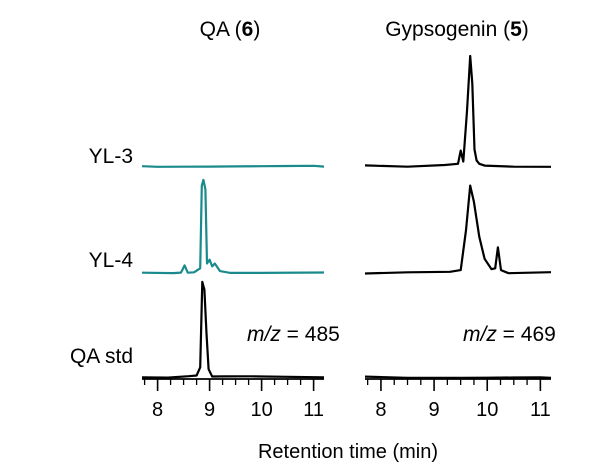  Describe the element at coordinates (458, 229) in the screenshot. I see `trace-yl-4-gypsogenin` at that location.